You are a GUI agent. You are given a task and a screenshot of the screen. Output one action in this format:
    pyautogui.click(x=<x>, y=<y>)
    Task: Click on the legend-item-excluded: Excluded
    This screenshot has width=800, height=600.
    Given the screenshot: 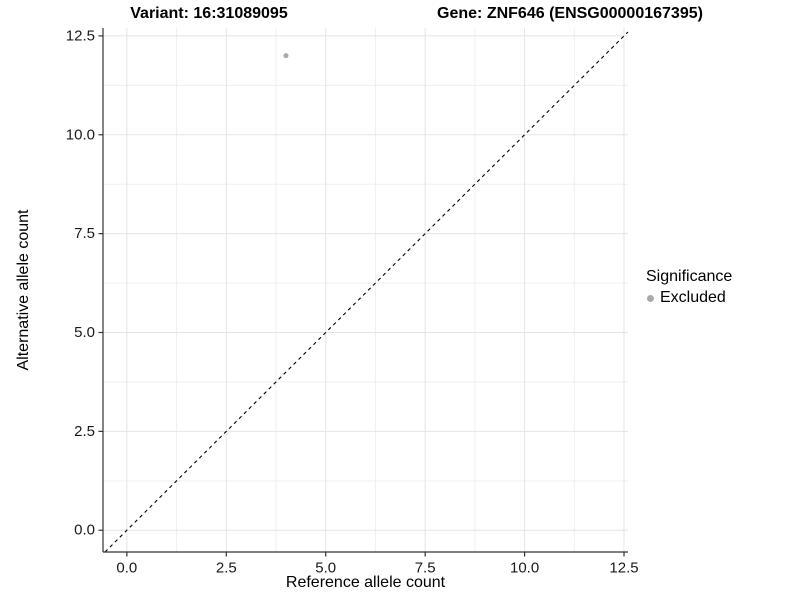 What is the action you would take?
    pyautogui.click(x=689, y=298)
    